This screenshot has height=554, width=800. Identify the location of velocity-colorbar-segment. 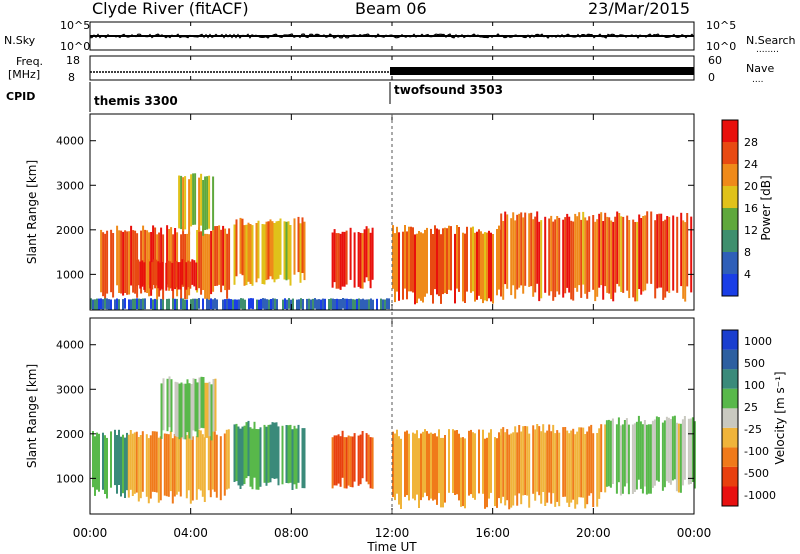
(730, 437).